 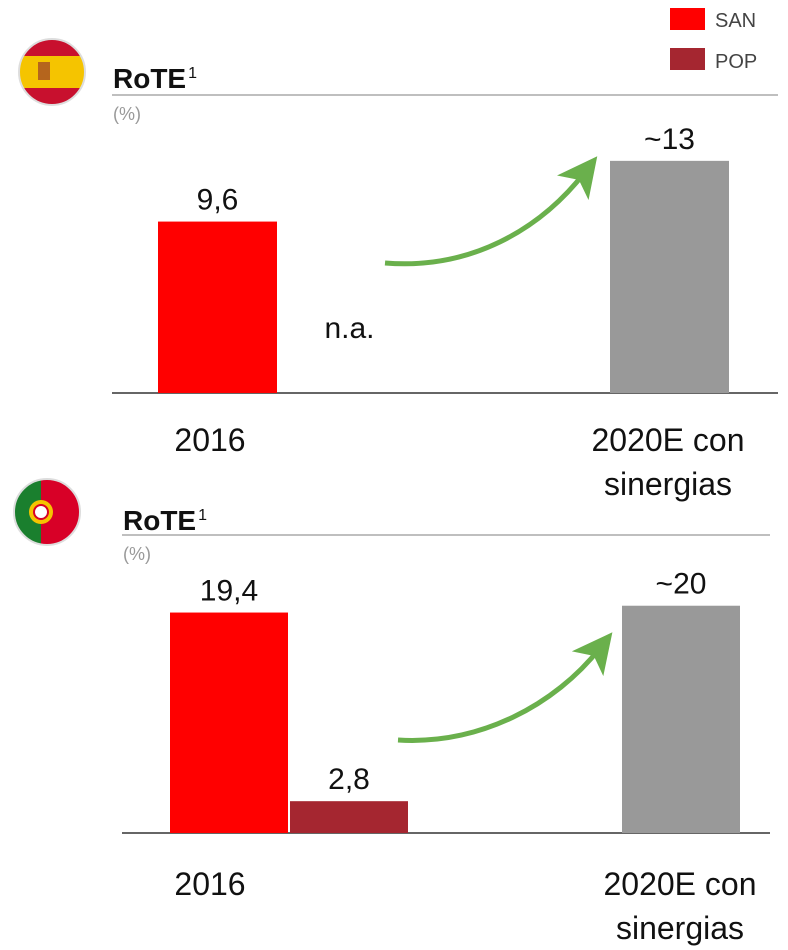 What do you see at coordinates (681, 584) in the screenshot?
I see `value-label: ~20` at bounding box center [681, 584].